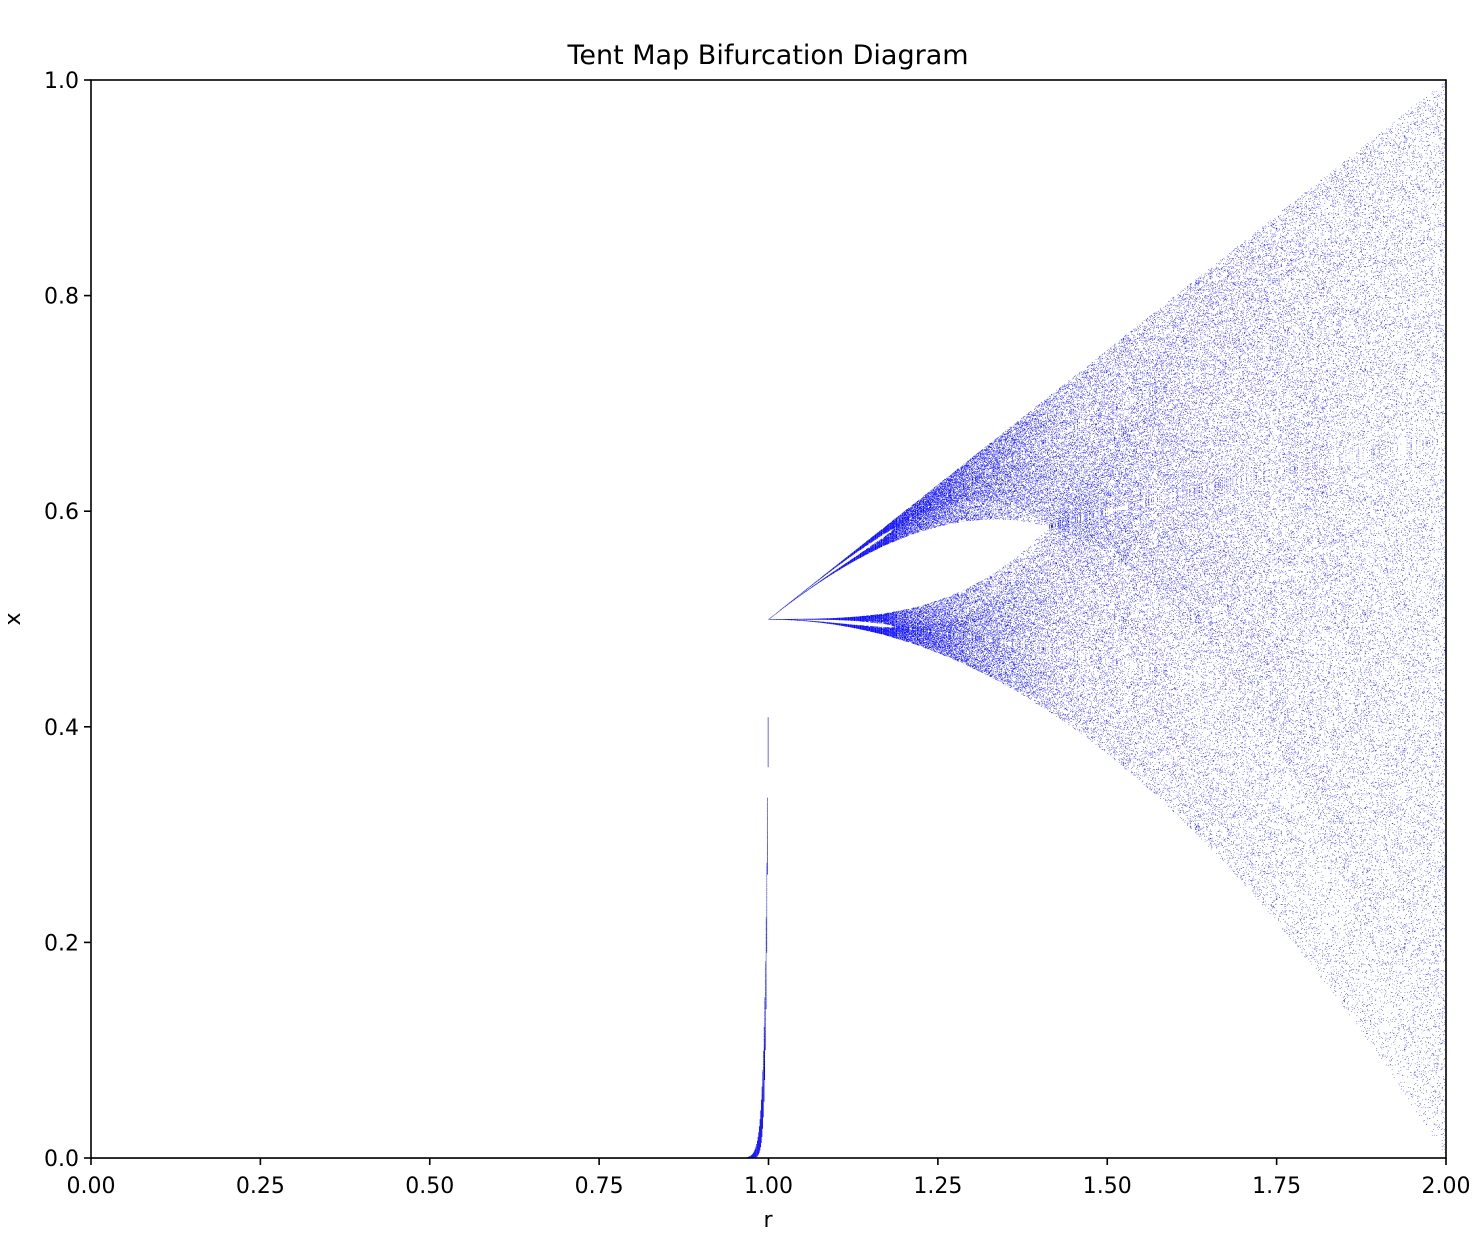  I want to click on x-tick-label: 1.00, so click(768, 1186).